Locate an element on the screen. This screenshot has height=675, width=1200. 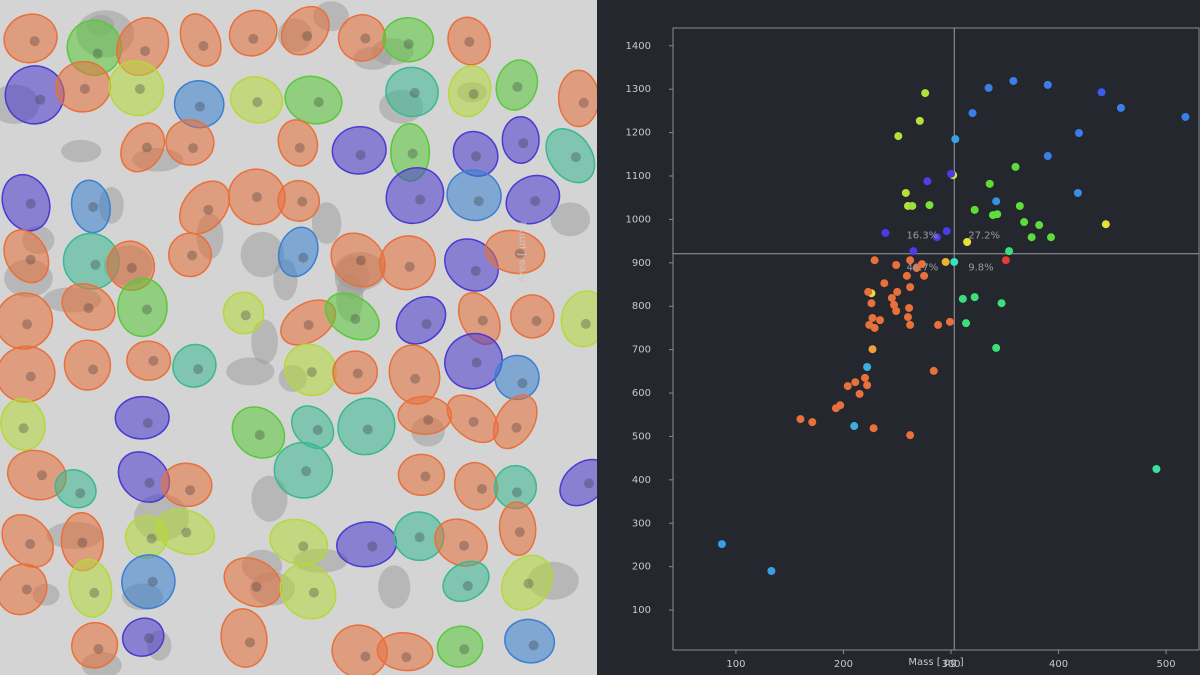
y-tick-label: 900 is located at coordinates (641, 263).